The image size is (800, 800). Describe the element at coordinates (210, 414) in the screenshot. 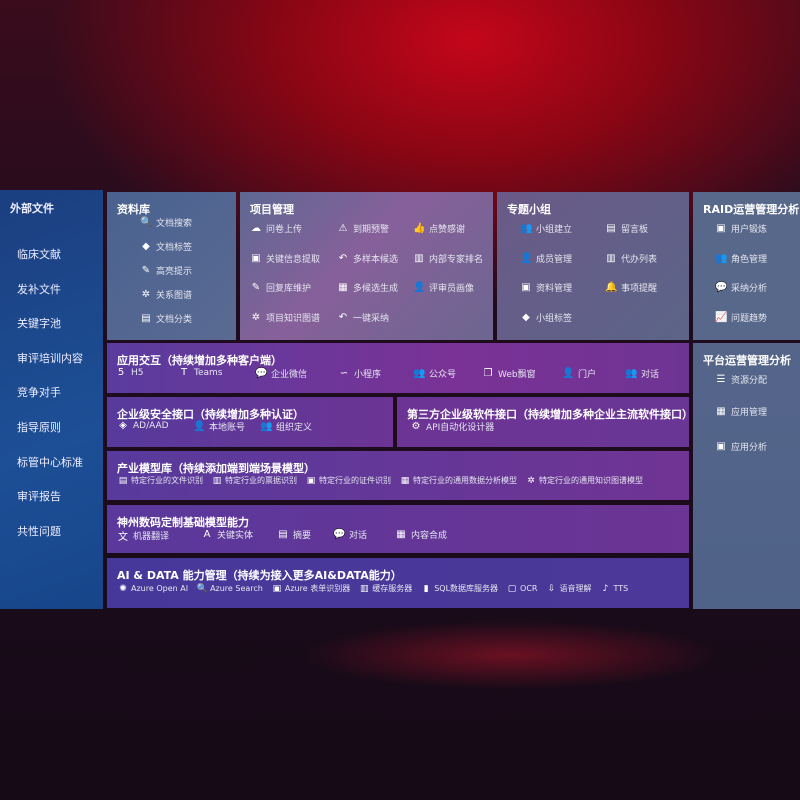

I see `panel-title: 企业级安全接口（持续增加多种认证）` at that location.